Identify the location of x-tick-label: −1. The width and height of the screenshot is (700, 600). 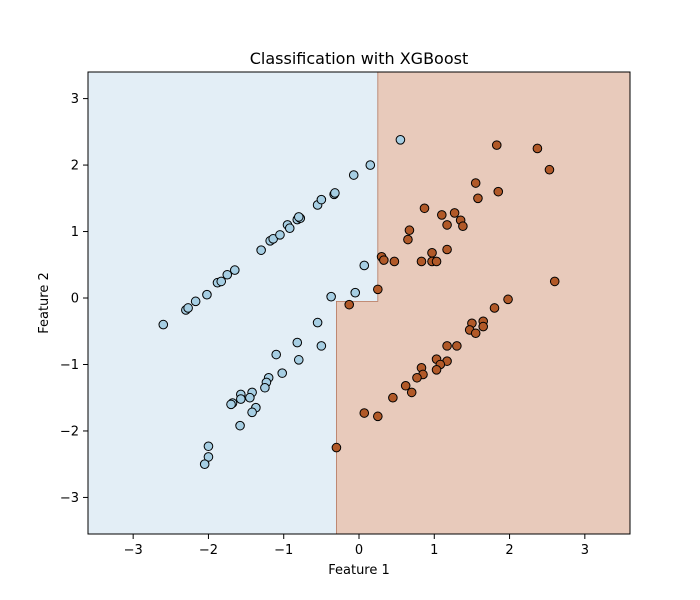
(283, 550).